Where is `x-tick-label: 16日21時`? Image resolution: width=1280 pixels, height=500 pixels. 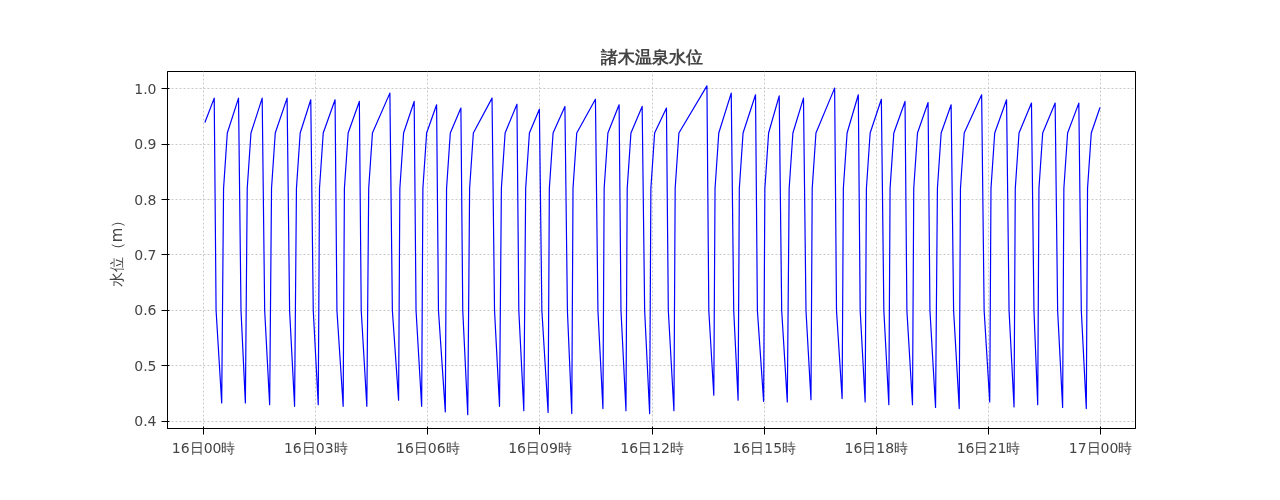
x-tick-label: 16日21時 is located at coordinates (988, 447).